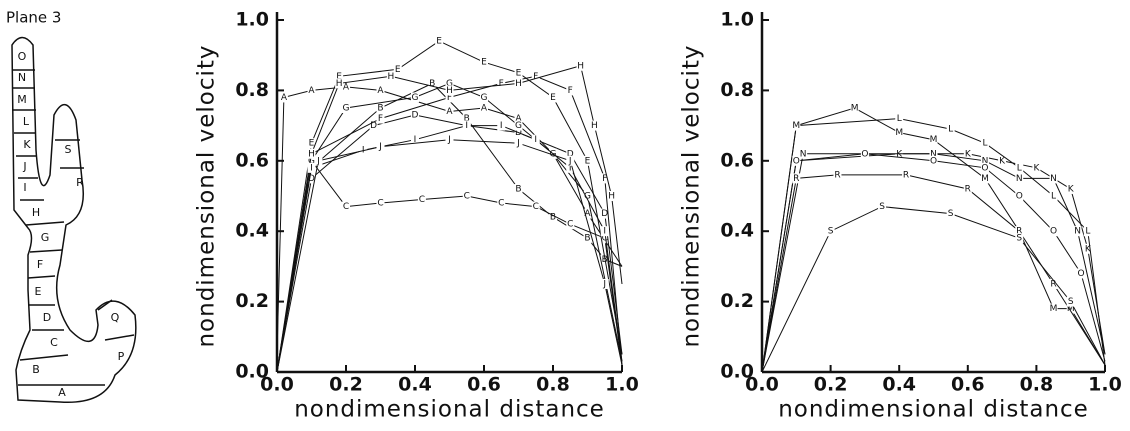  What do you see at coordinates (27, 144) in the screenshot?
I see `region-label: K` at bounding box center [27, 144].